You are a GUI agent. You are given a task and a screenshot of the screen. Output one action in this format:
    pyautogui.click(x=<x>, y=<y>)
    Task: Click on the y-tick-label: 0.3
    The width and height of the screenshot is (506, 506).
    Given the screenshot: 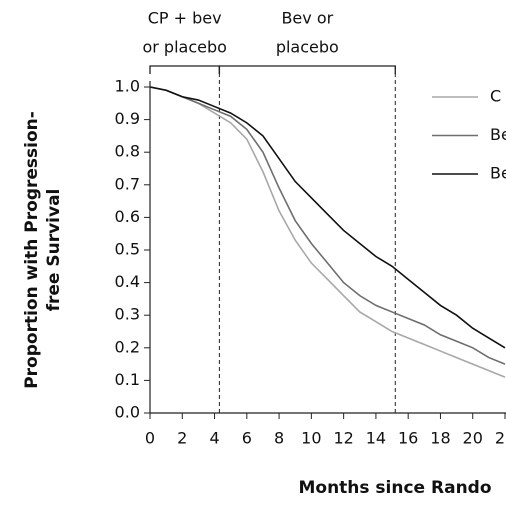 What is the action you would take?
    pyautogui.click(x=127, y=314)
    